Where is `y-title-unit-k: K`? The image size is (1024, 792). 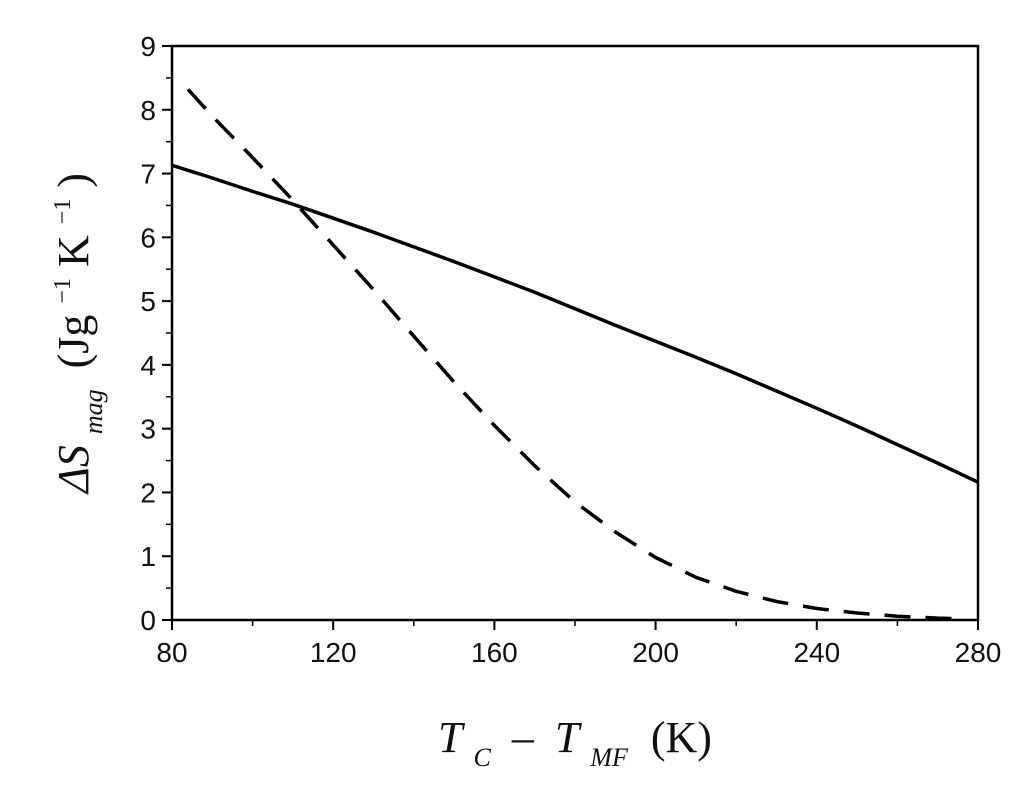
y-title-unit-k: K is located at coordinates (73, 251).